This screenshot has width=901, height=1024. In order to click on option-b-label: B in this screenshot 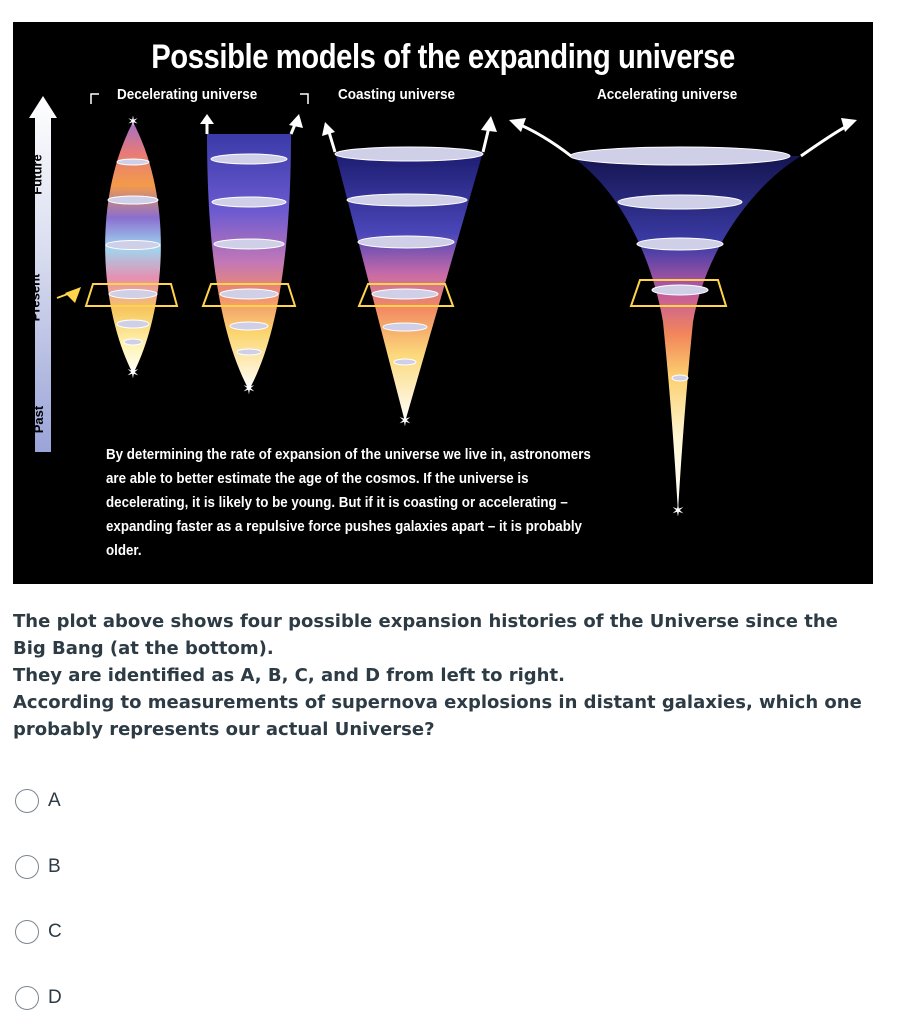, I will do `click(54, 866)`.